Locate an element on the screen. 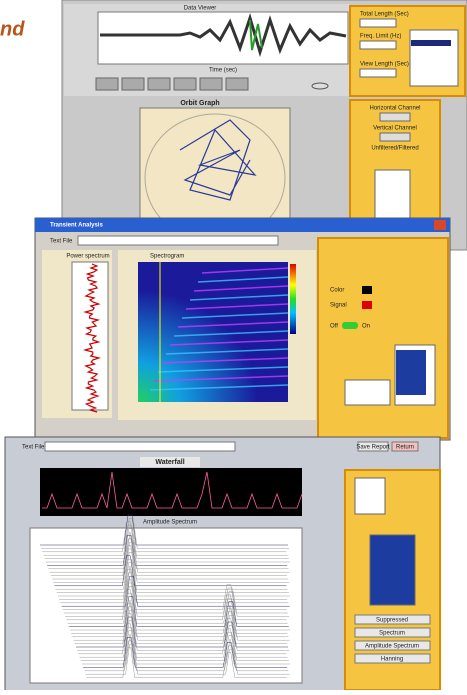  window-title: Transient Analysis is located at coordinates (76, 226).